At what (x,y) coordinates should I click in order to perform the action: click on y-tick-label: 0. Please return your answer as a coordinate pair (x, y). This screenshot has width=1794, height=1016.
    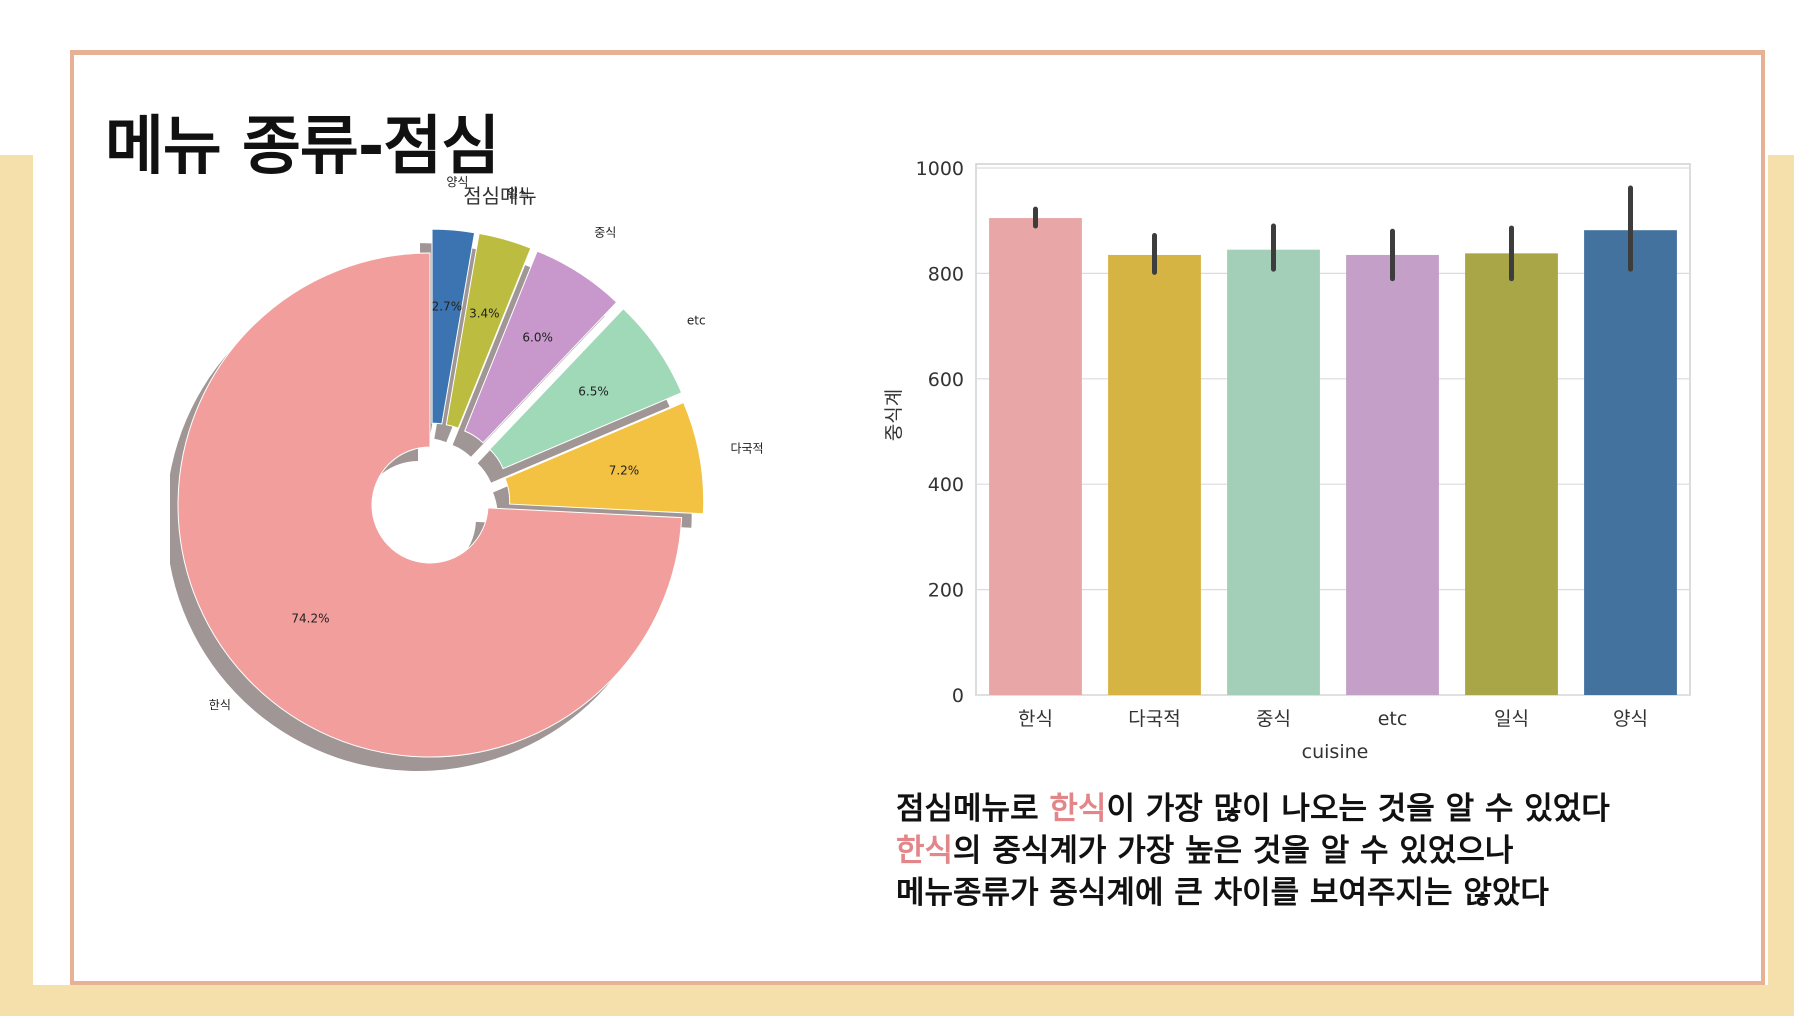
    Looking at the image, I should click on (958, 696).